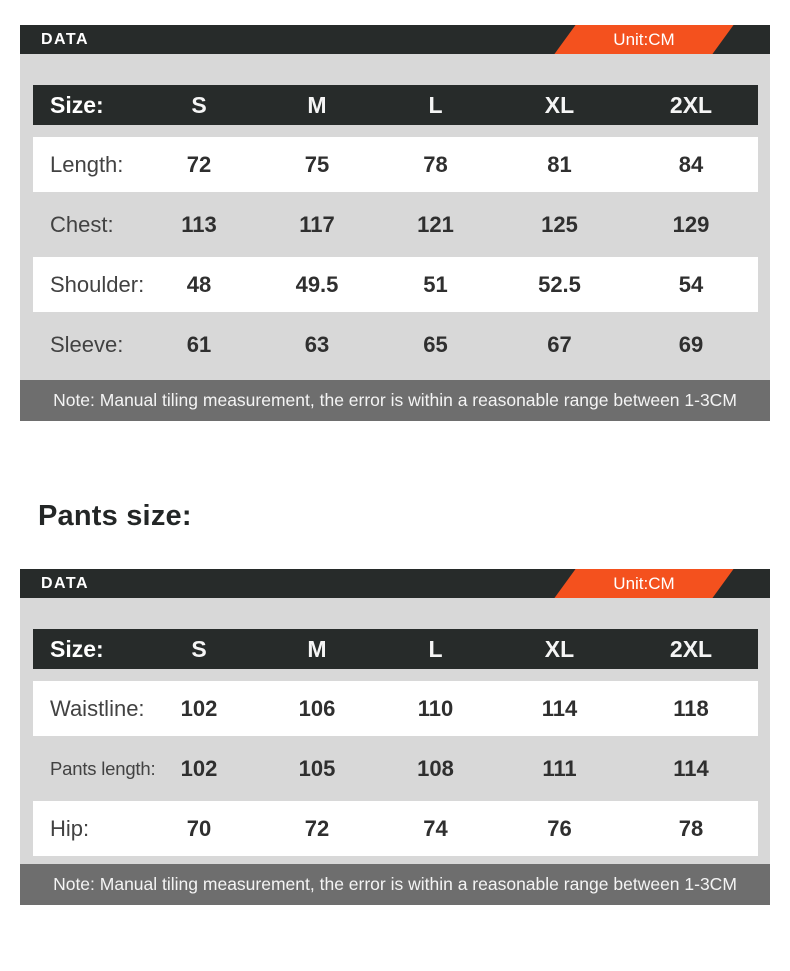 This screenshot has height=971, width=790. Describe the element at coordinates (435, 224) in the screenshot. I see `value-cell: 121` at that location.